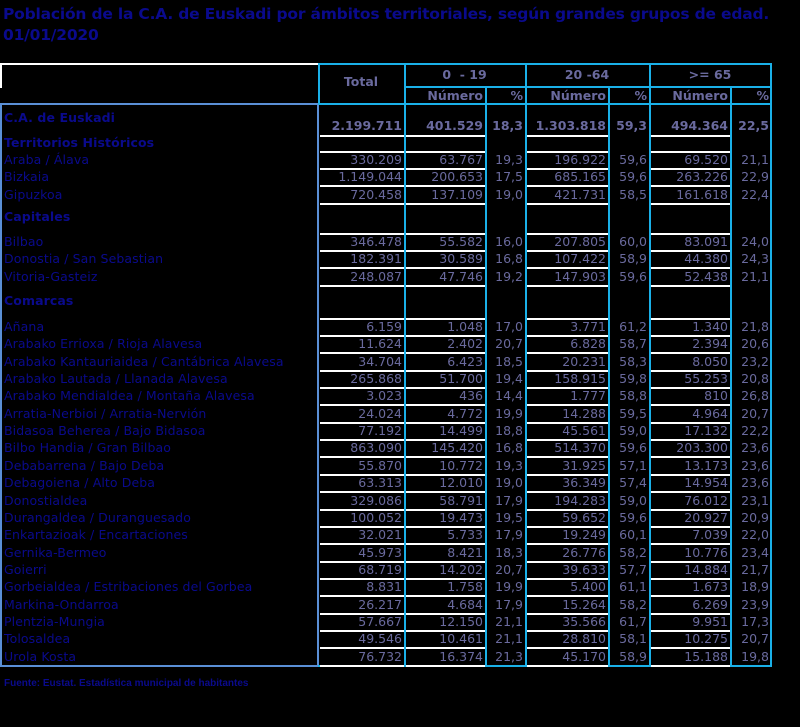  What do you see at coordinates (461, 621) in the screenshot?
I see `cell-n0-19: 12.150` at bounding box center [461, 621].